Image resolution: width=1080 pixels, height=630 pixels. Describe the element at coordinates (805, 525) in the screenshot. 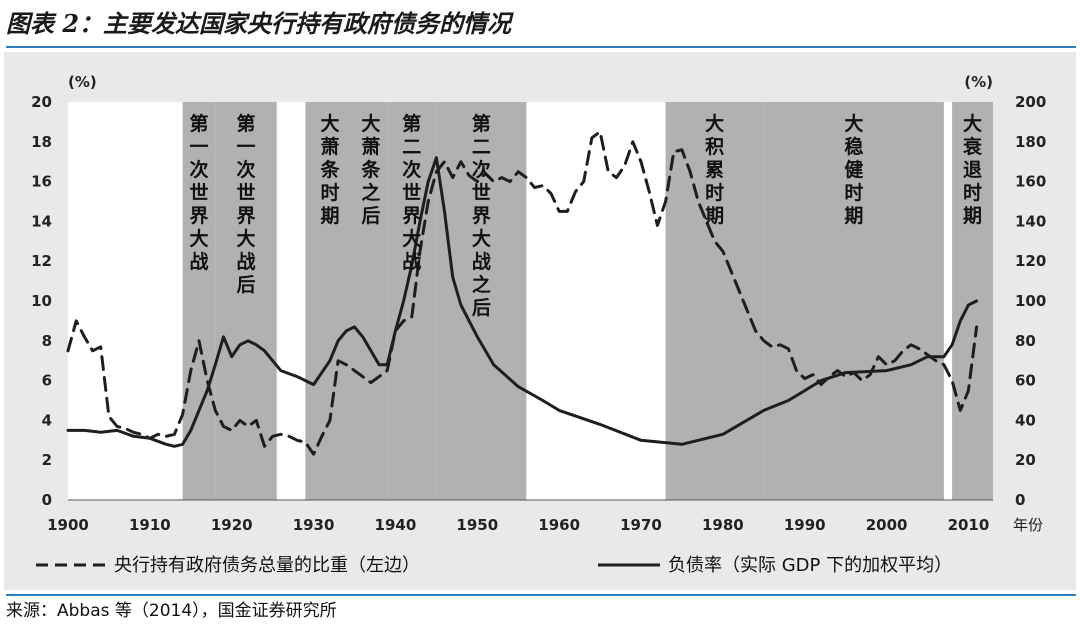

I see `x-tick-label: 1990` at that location.